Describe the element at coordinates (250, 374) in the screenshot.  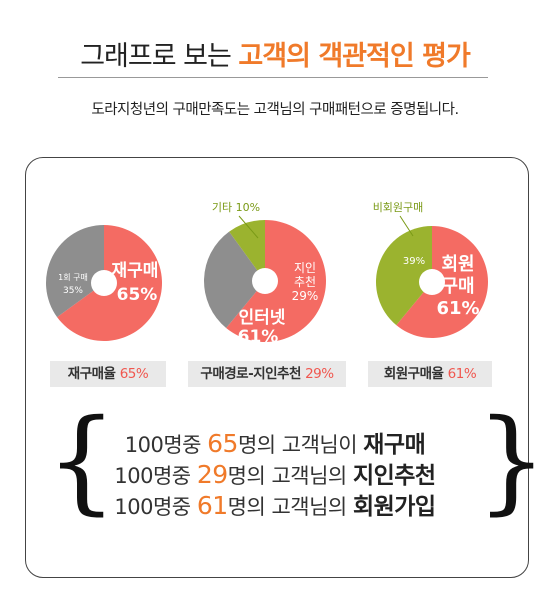
I see `caption-label: 구매경로-지인추천` at that location.